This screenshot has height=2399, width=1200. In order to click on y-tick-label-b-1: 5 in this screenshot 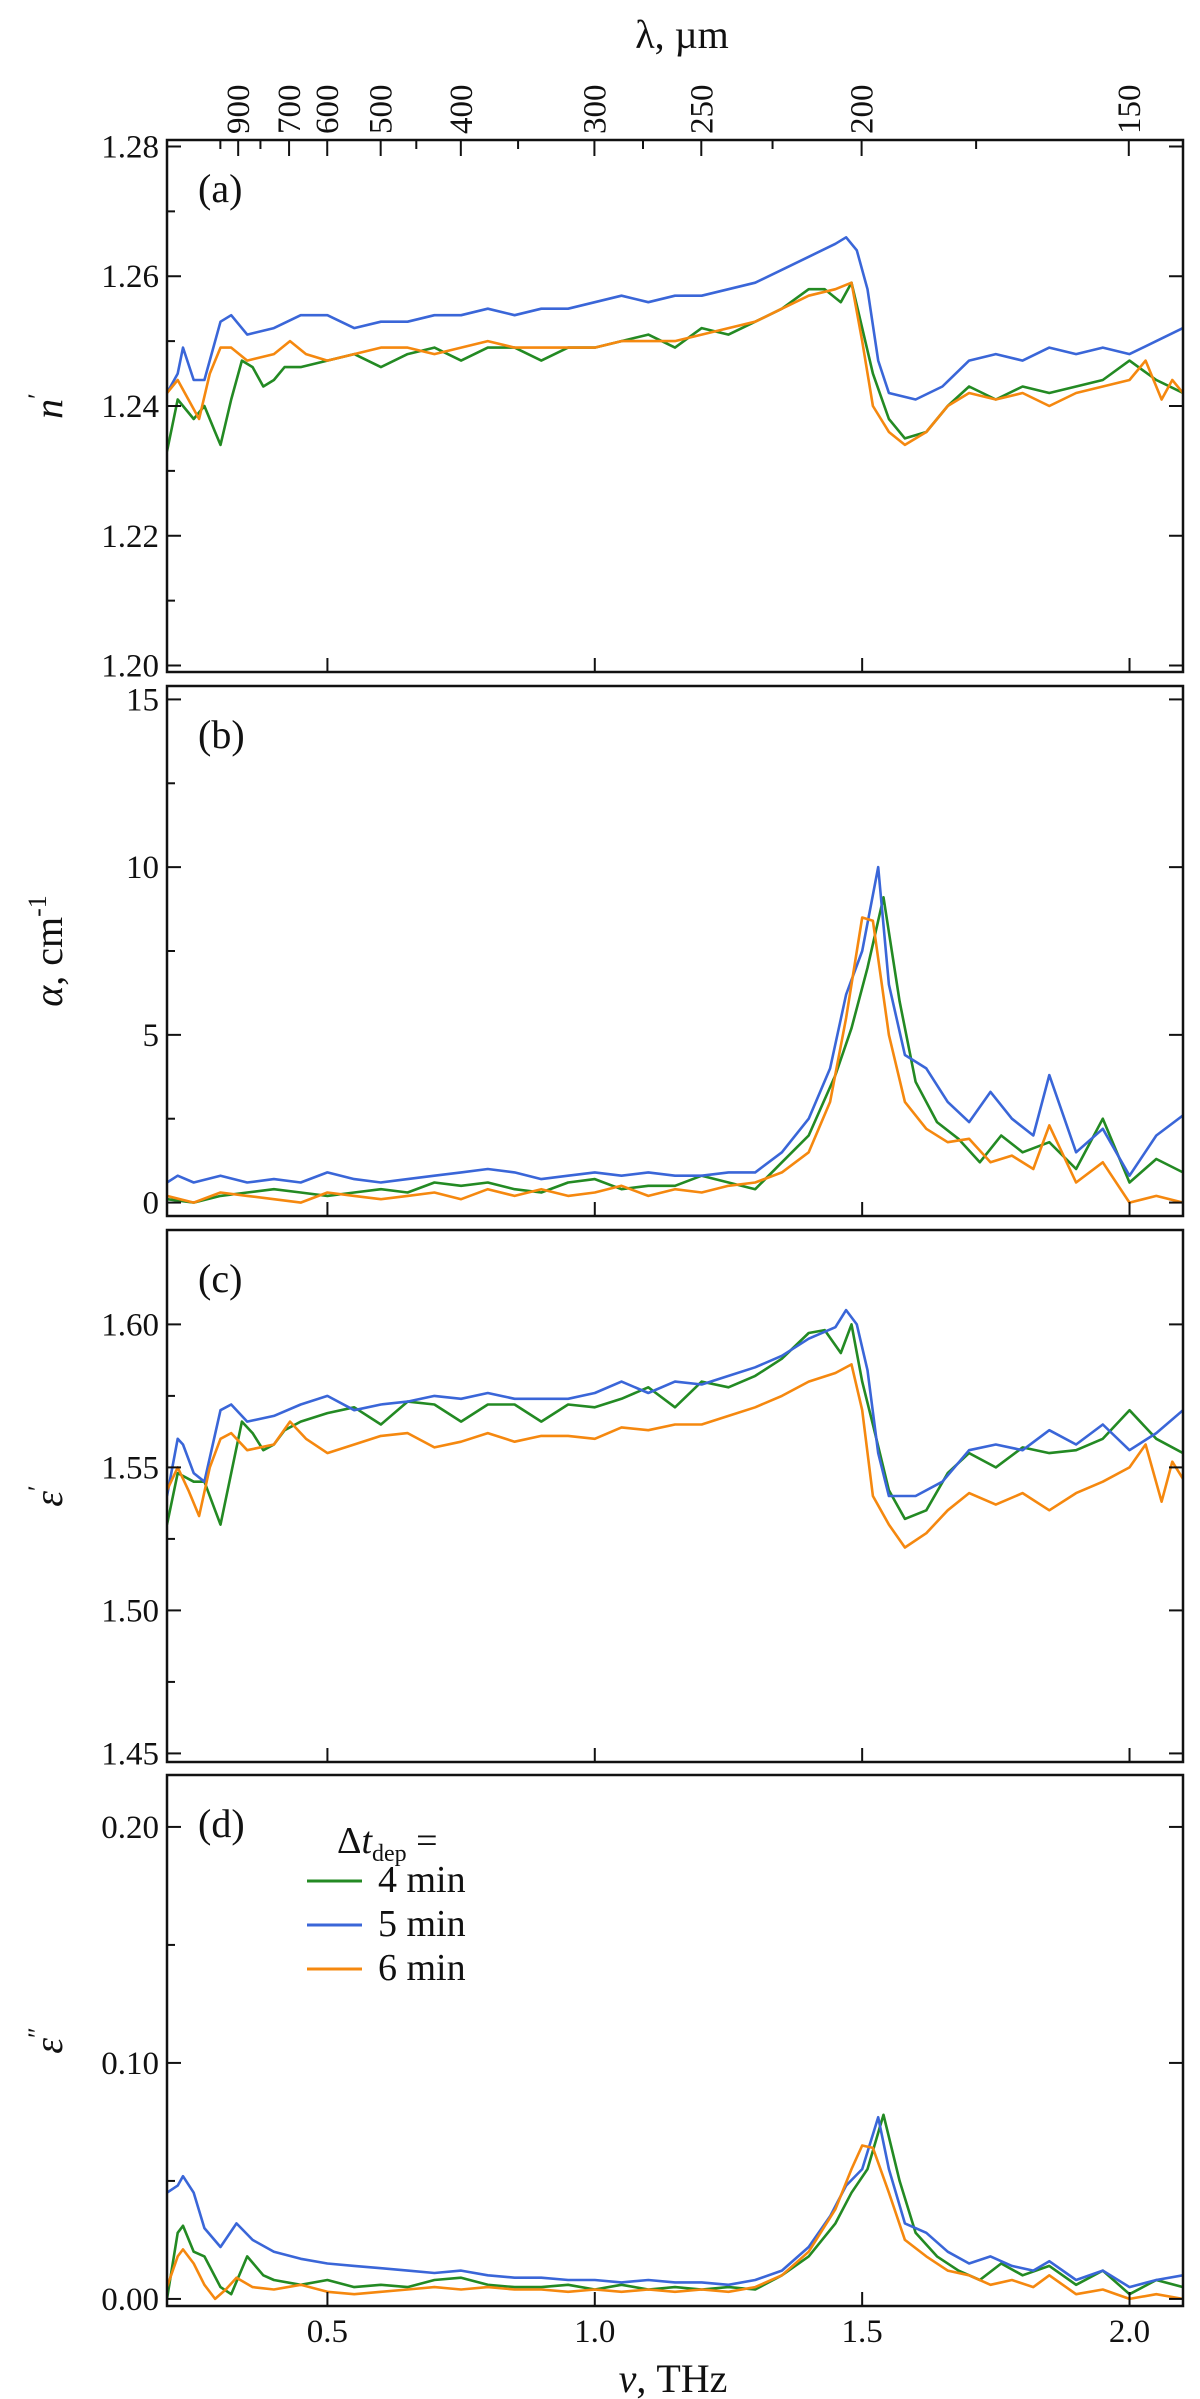, I will do `click(151, 1036)`.